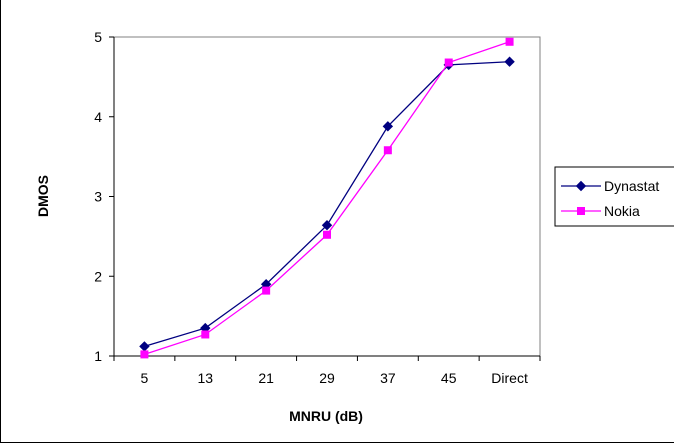 This screenshot has height=443, width=674. I want to click on x-axis-title: MNRU (dB), so click(326, 416).